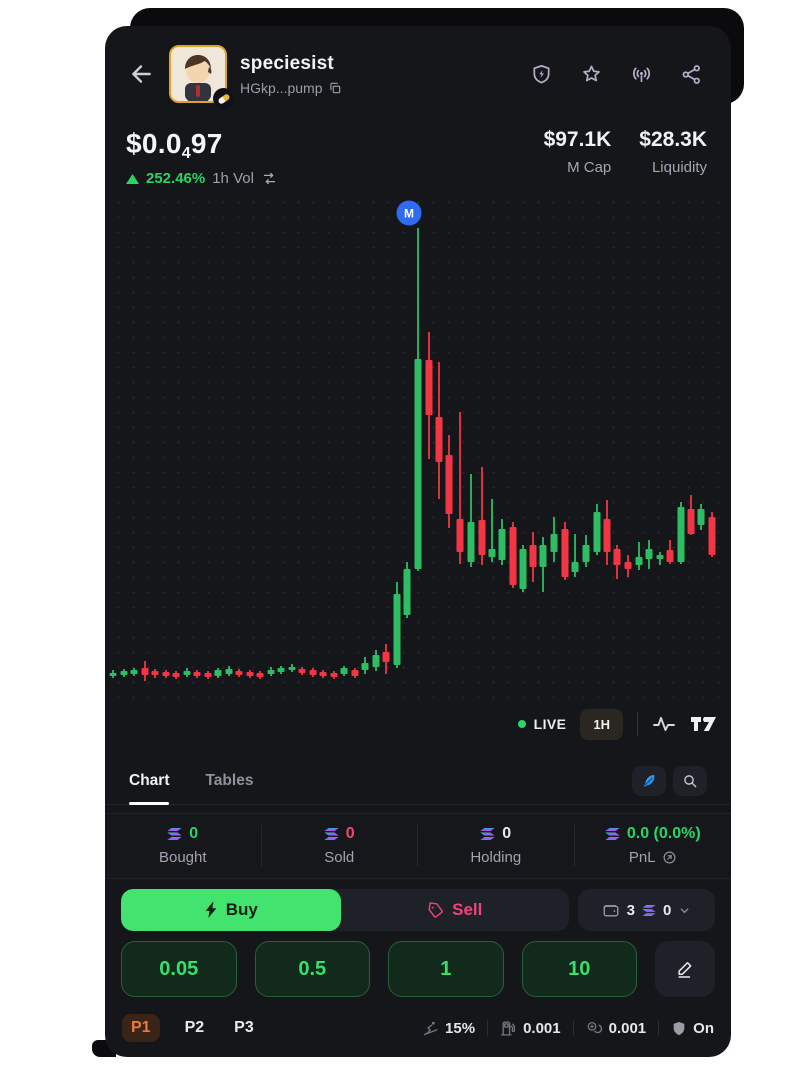  I want to click on token-price: $0.0497, so click(174, 145).